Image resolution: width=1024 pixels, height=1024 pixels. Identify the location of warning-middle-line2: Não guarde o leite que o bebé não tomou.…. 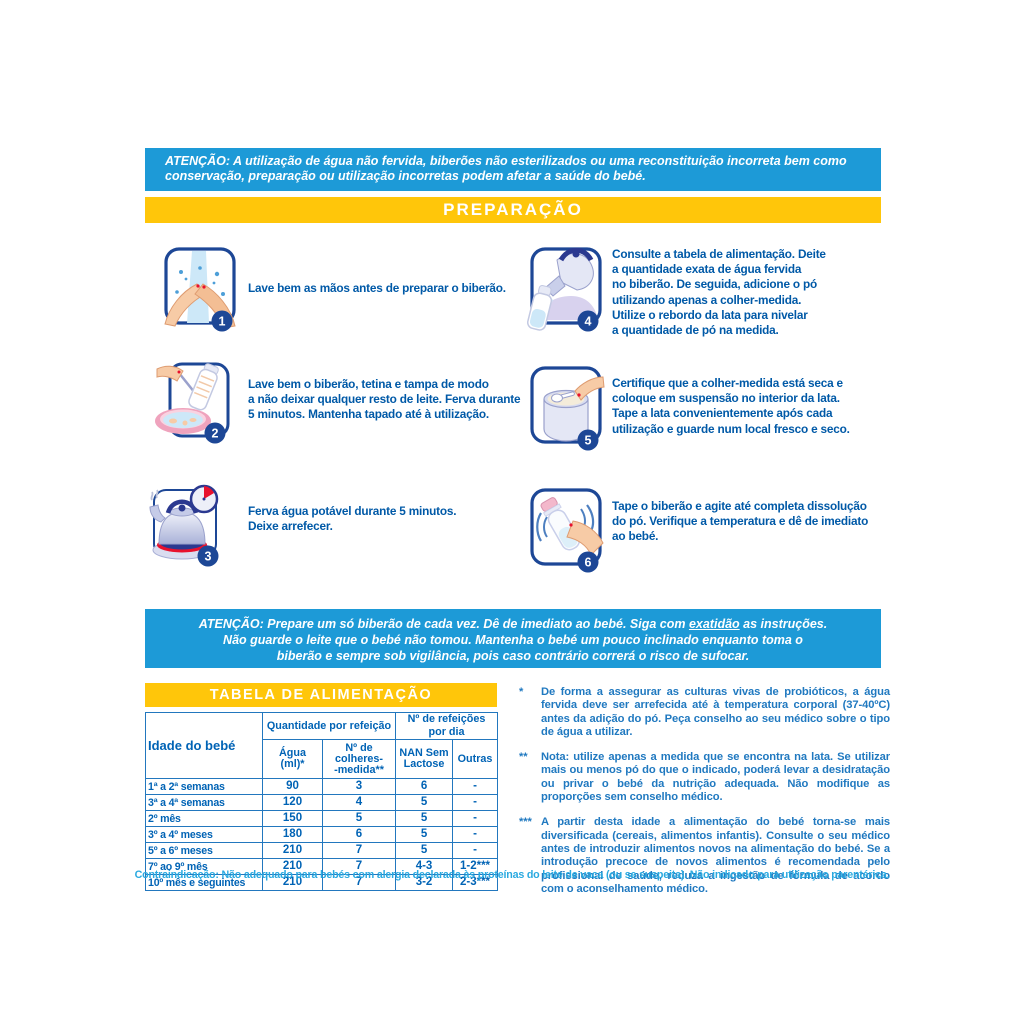
(513, 640).